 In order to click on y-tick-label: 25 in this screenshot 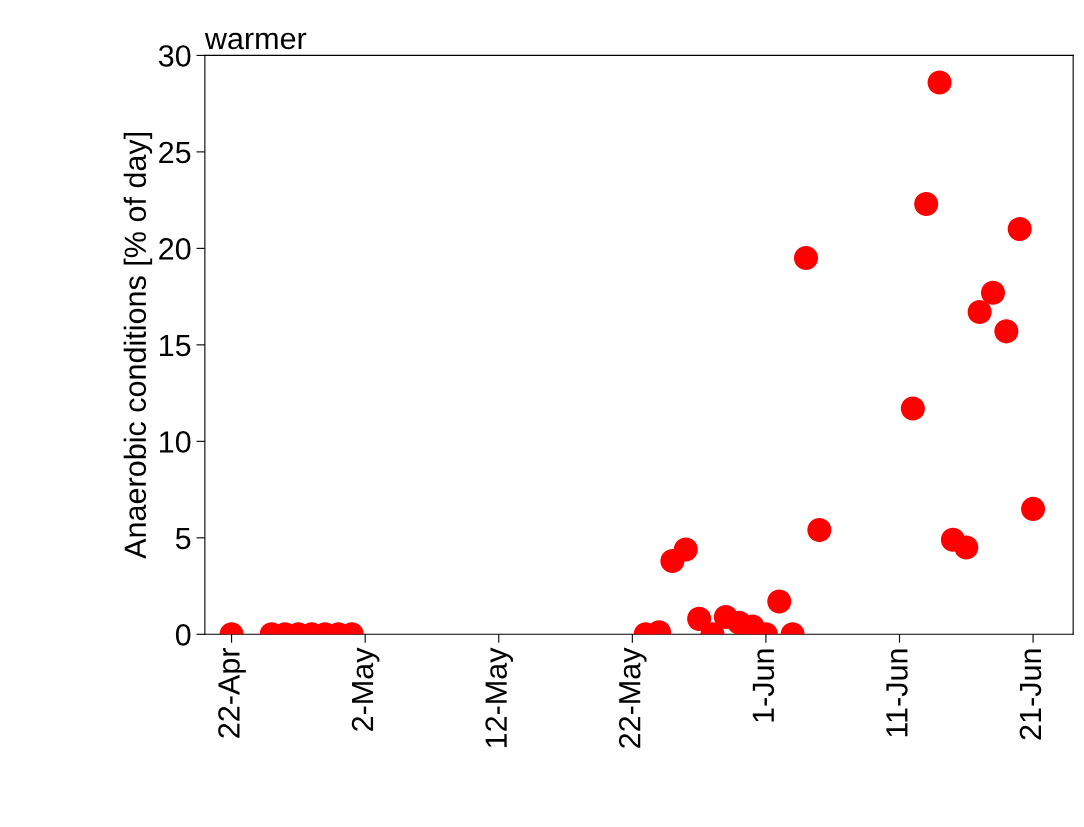, I will do `click(175, 152)`.